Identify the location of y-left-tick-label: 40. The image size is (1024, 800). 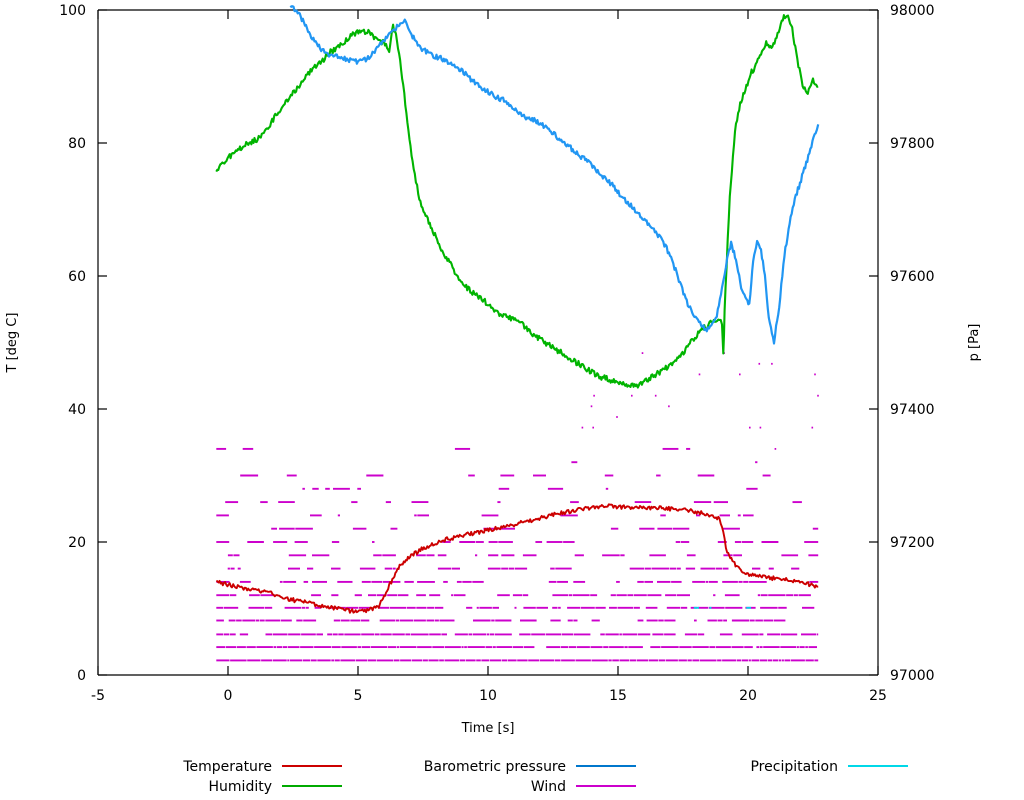
(77, 410).